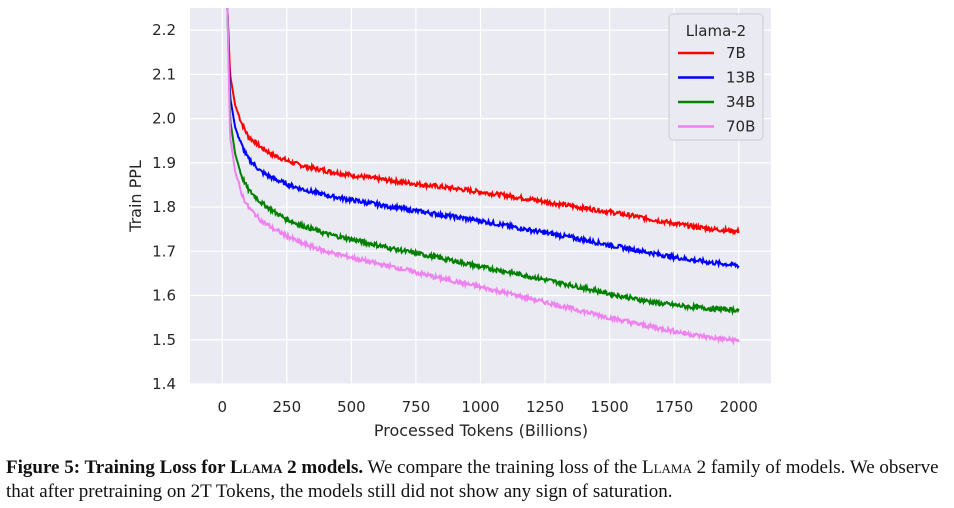 The height and width of the screenshot is (508, 954). I want to click on y-tick-label: 1.6, so click(164, 296).